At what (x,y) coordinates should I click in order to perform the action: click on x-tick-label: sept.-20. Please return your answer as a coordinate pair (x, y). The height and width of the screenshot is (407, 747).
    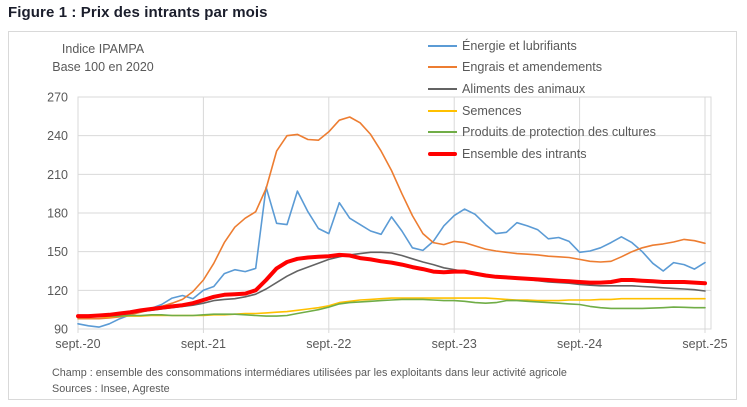
    Looking at the image, I should click on (77, 344).